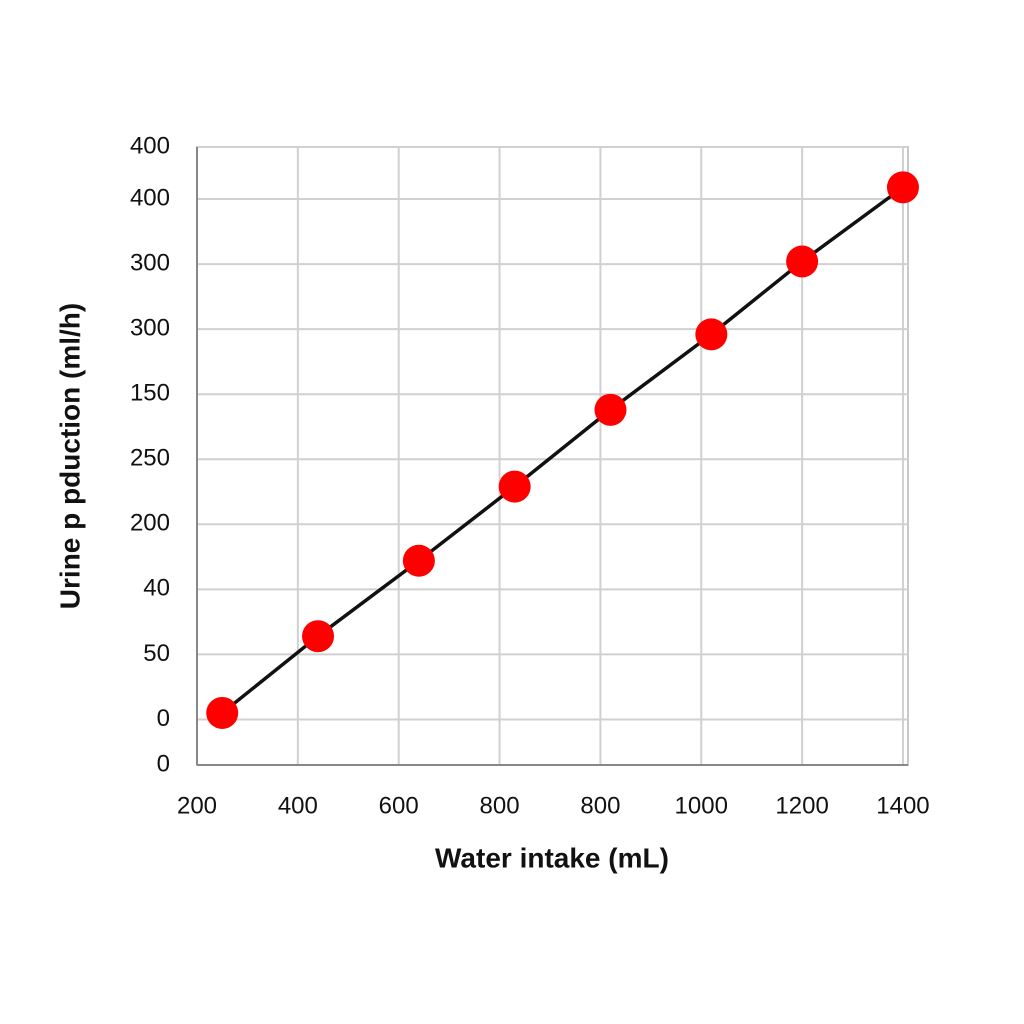 Image resolution: width=1024 pixels, height=1024 pixels. Describe the element at coordinates (150, 523) in the screenshot. I see `y-tick-label: 200` at that location.